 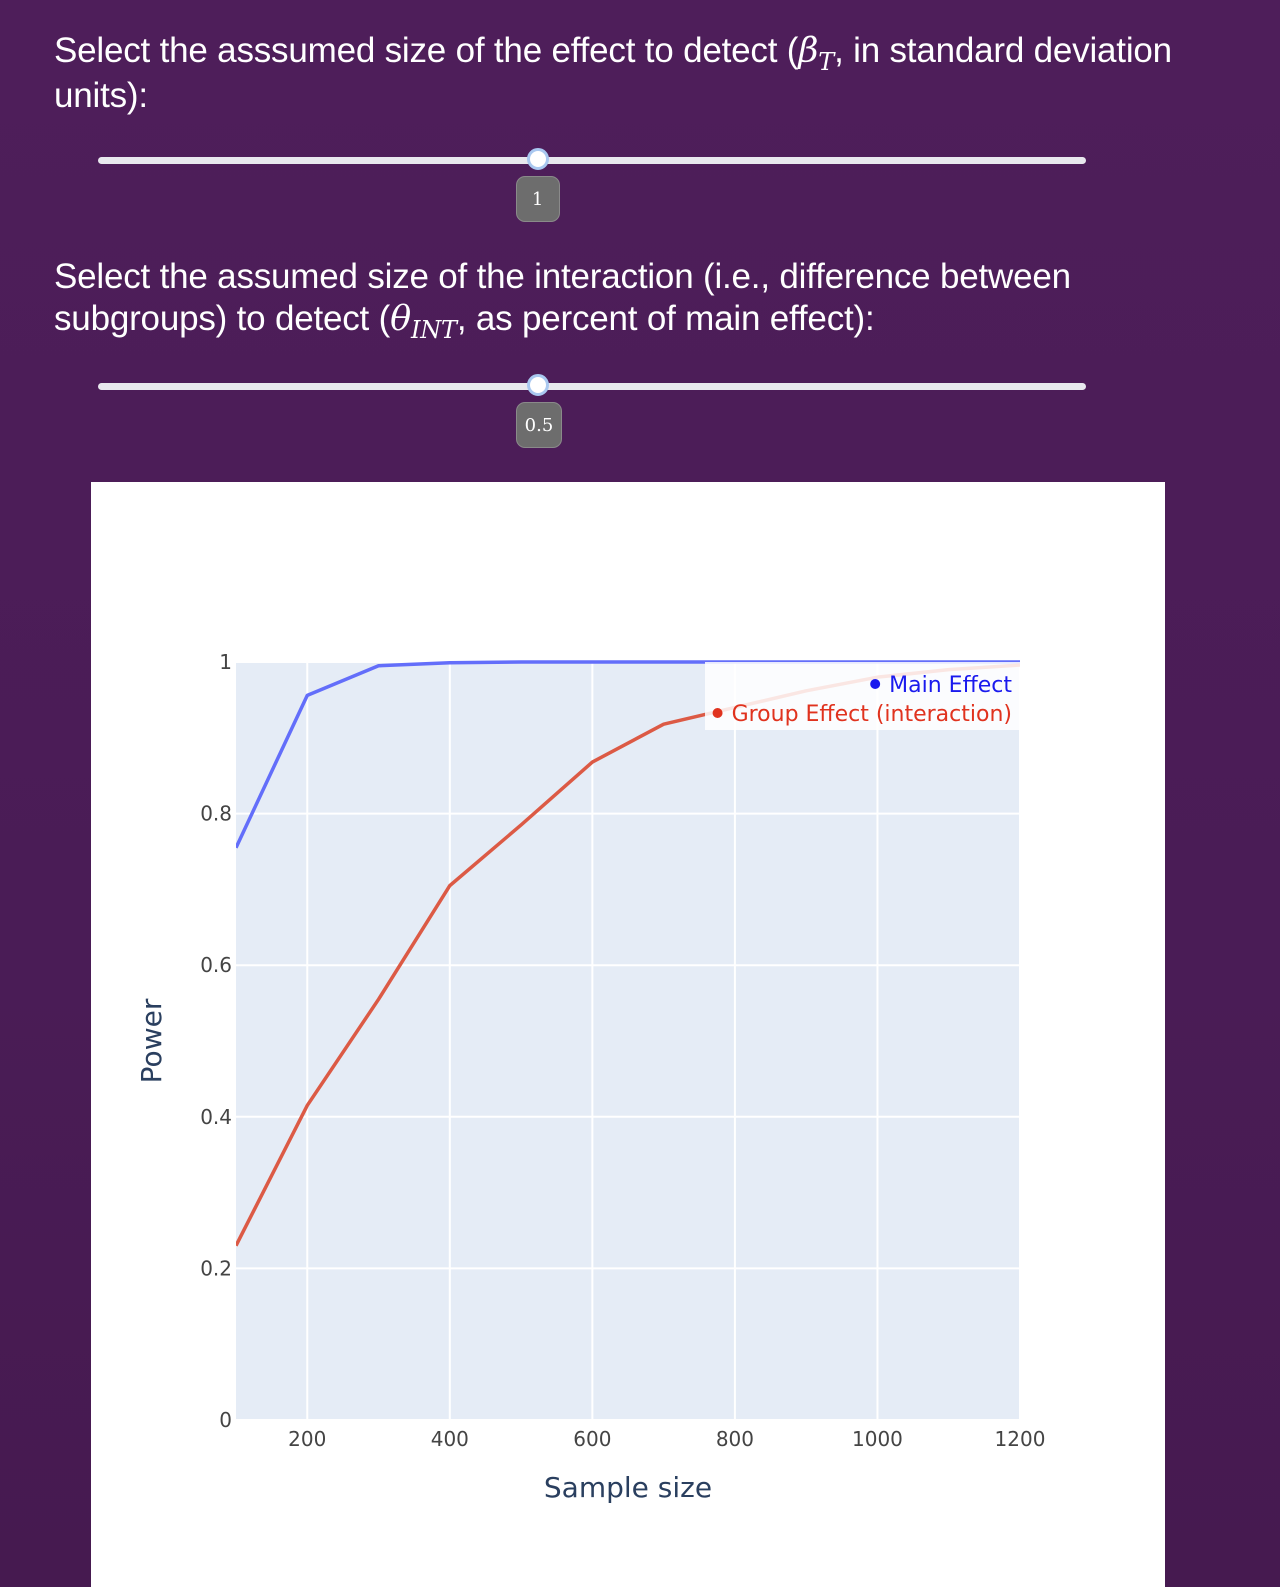 I want to click on x-tick-label: 200, so click(x=307, y=1439).